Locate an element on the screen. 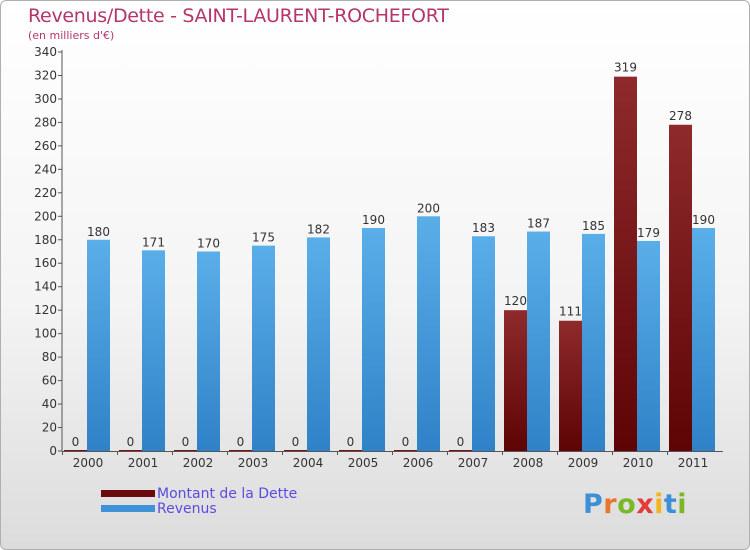  bar-revenue-2005 is located at coordinates (373, 339).